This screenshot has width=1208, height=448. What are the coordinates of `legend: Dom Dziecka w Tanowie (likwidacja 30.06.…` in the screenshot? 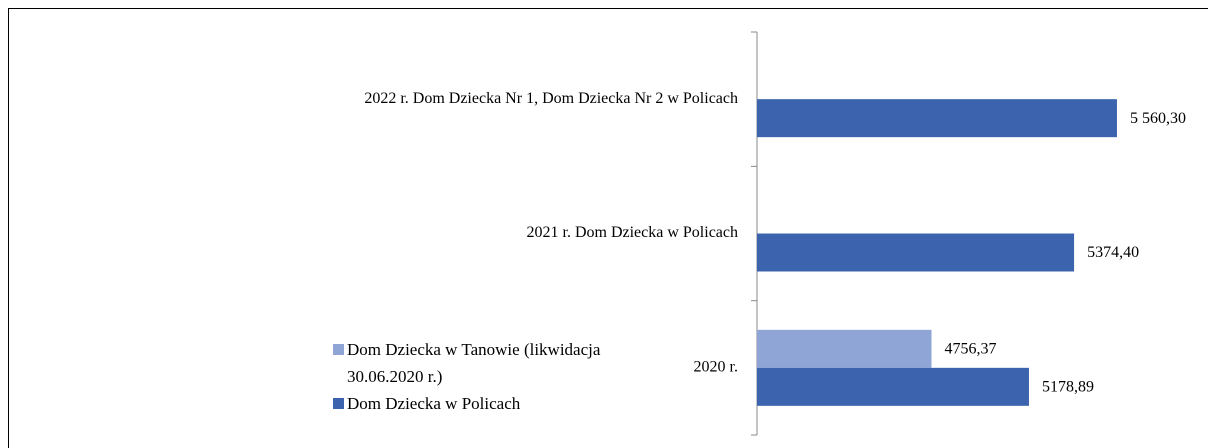 It's located at (468, 376).